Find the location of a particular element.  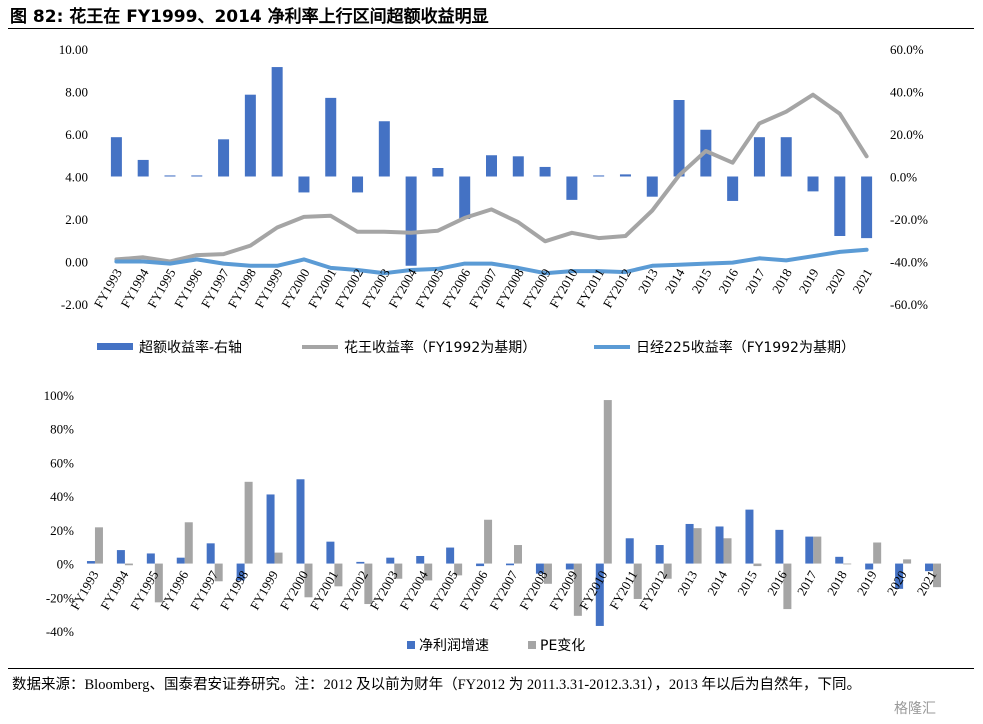

y-tick-label: 80% is located at coordinates (62, 429).